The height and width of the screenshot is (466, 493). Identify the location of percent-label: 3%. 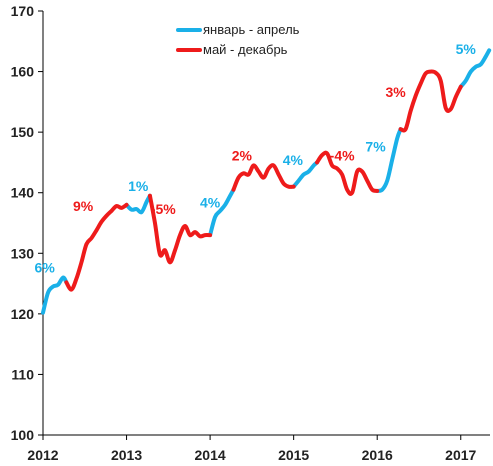
(395, 92).